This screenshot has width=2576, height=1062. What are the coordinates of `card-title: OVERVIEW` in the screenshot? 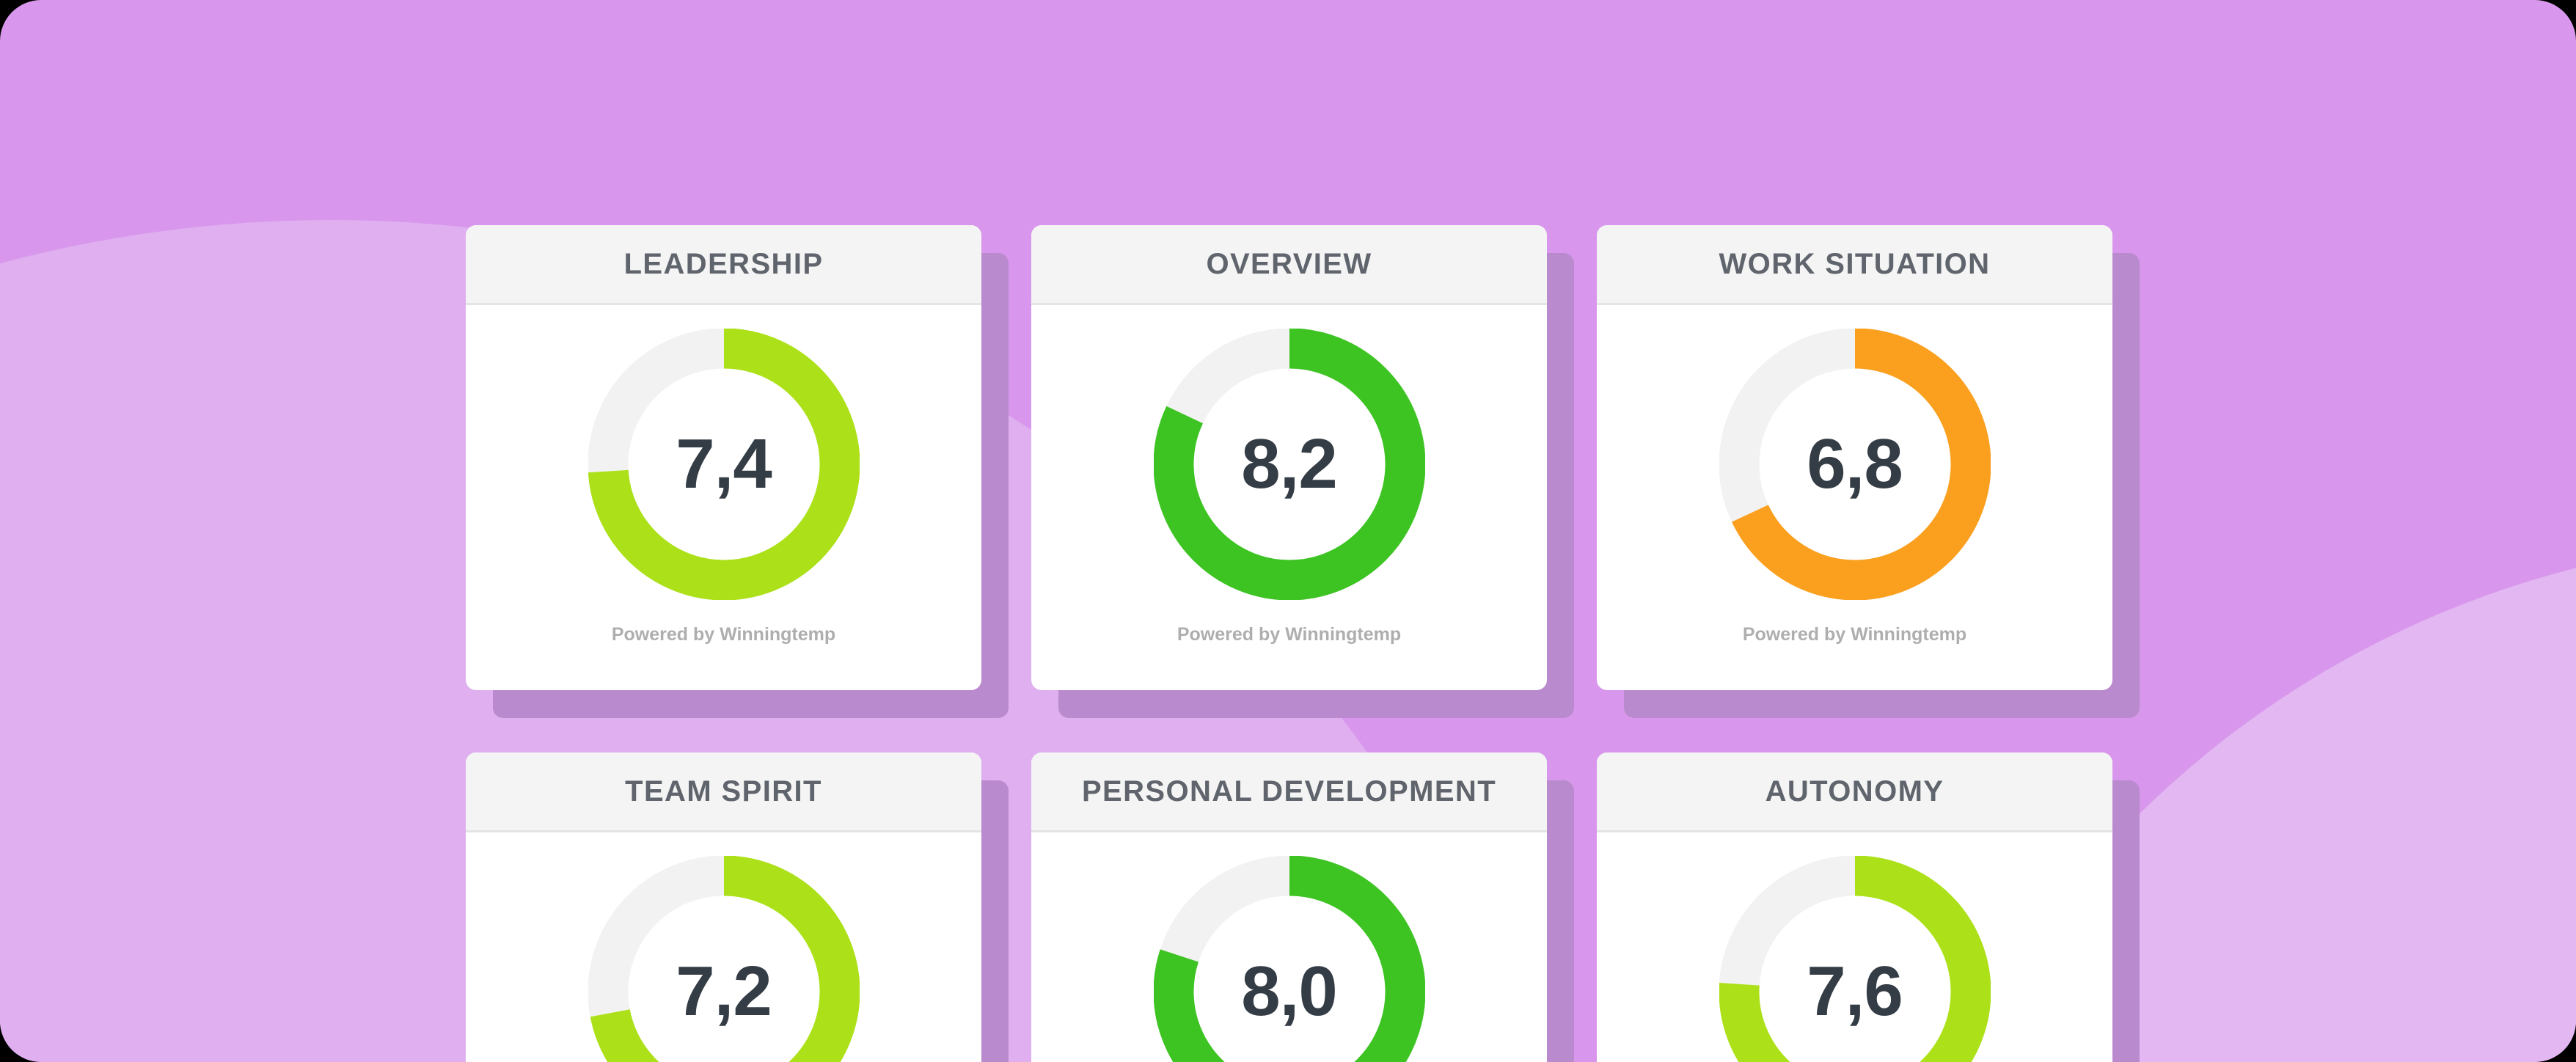 It's located at (1289, 264).